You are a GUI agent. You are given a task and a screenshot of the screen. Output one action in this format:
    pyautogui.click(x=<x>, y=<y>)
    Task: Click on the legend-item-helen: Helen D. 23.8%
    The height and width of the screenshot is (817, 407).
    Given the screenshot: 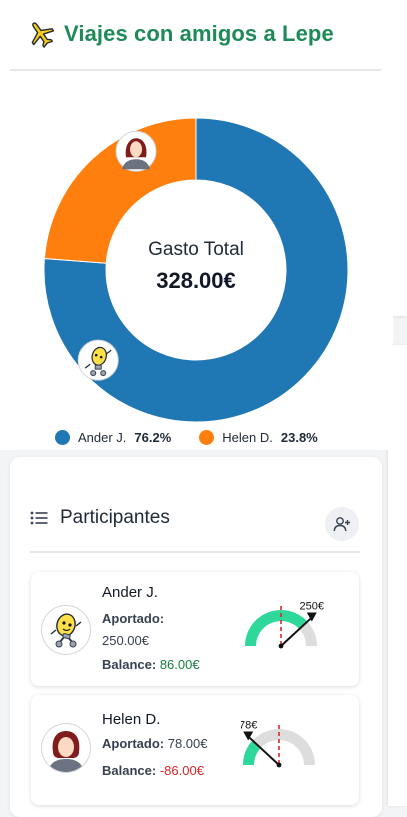 What is the action you would take?
    pyautogui.click(x=258, y=437)
    